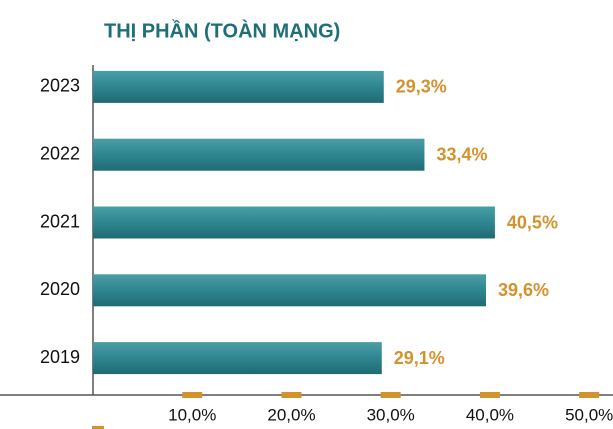 The image size is (613, 429). I want to click on value-label: 29,3%, so click(421, 87).